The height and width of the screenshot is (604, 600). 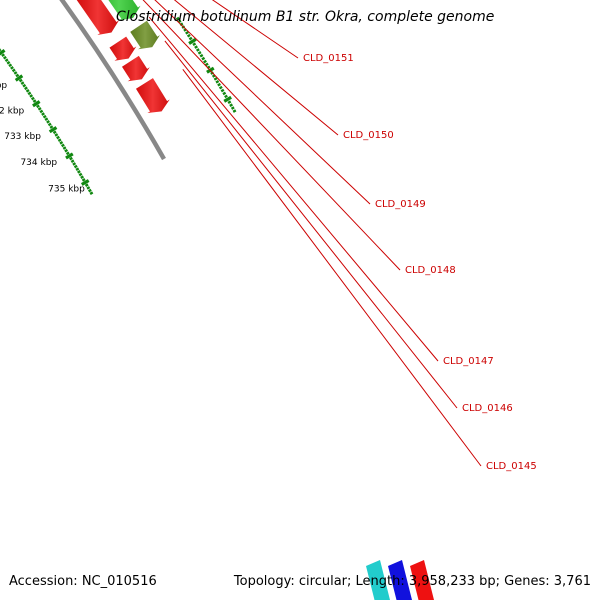 I want to click on kbp-tick-label: 734 kbp, so click(x=38, y=163).